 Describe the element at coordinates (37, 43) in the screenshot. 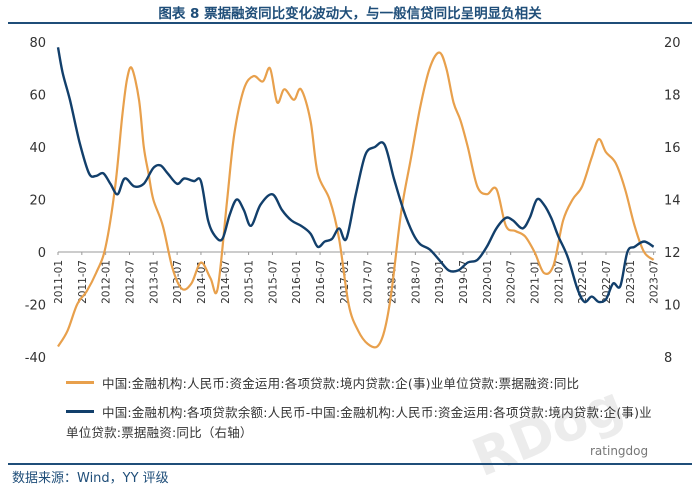

I see `left-tick-label: 80` at that location.